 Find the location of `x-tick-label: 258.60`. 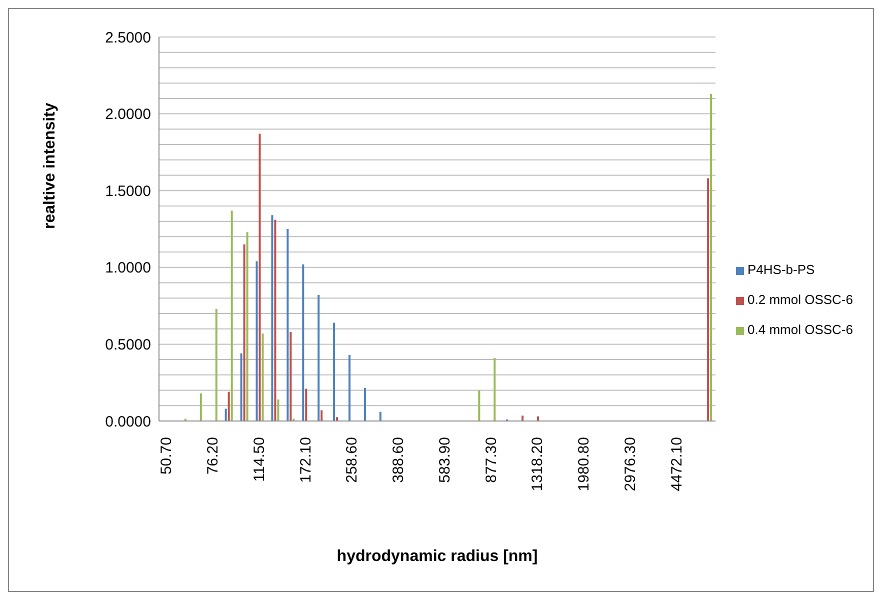

x-tick-label: 258.60 is located at coordinates (352, 460).